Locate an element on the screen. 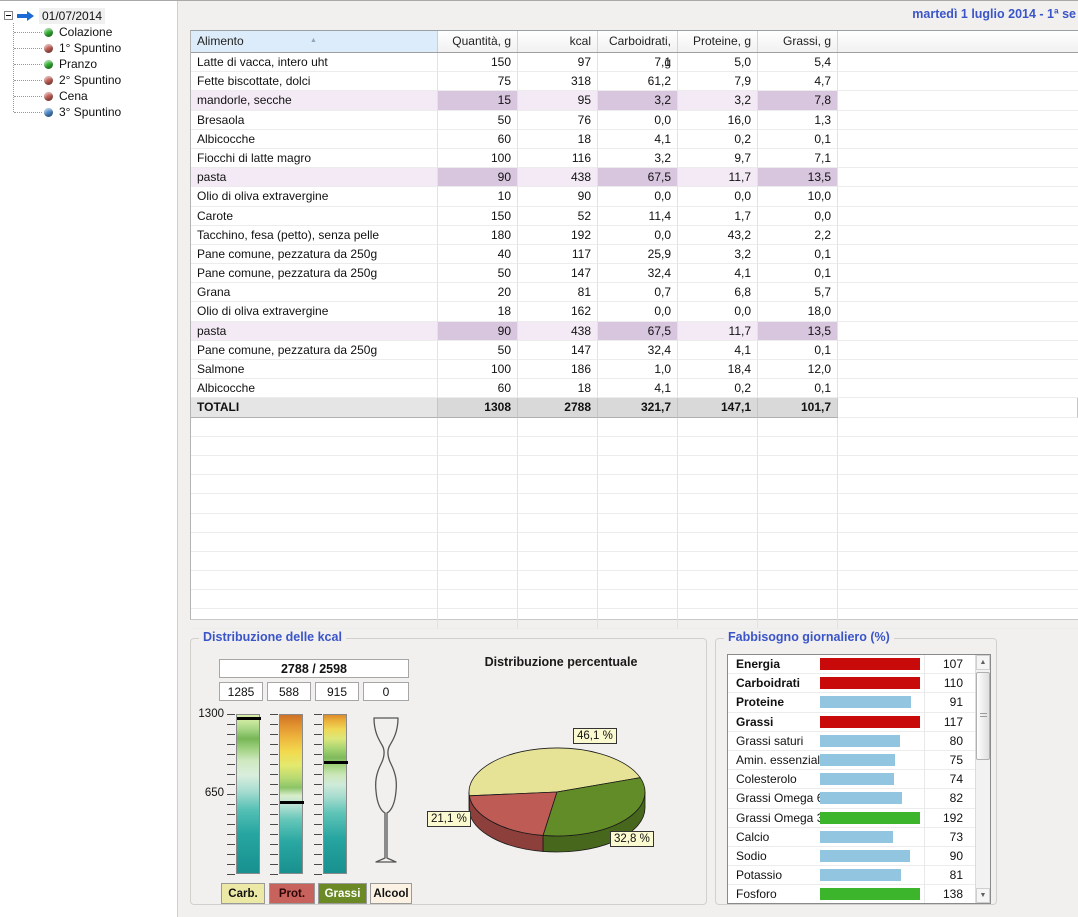 The width and height of the screenshot is (1078, 917). needs-row: Grassi 117 is located at coordinates (851, 722).